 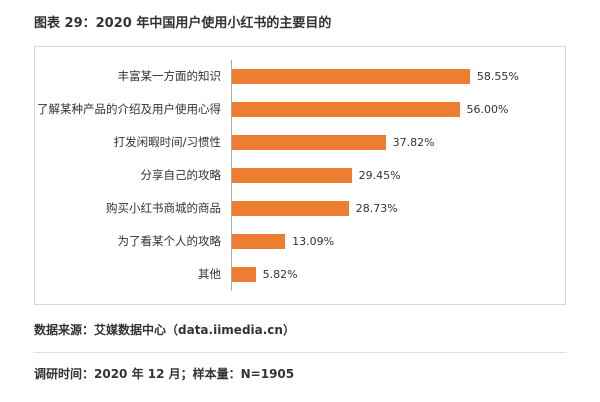 What do you see at coordinates (300, 352) in the screenshot?
I see `divider-line` at bounding box center [300, 352].